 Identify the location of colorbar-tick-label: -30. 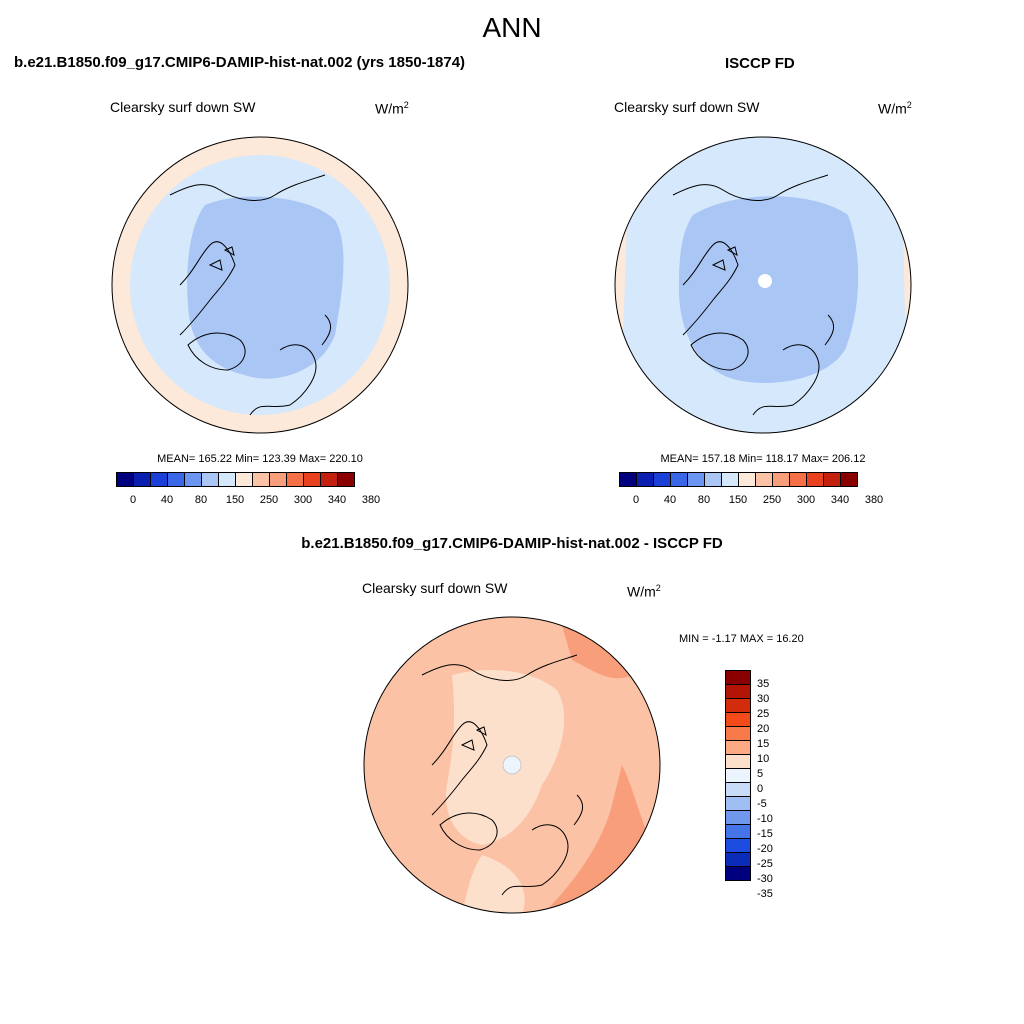
(765, 879).